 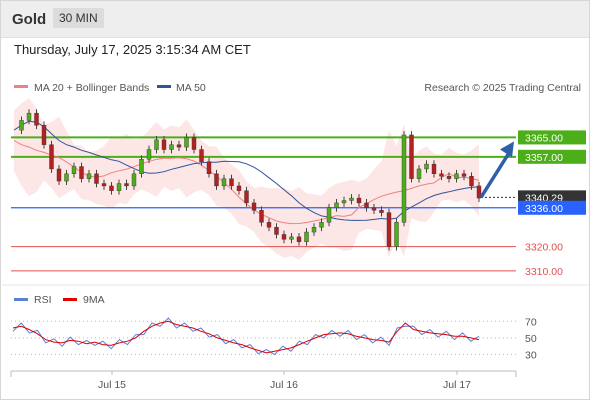 I want to click on level-pivot-3-tag, so click(x=552, y=207).